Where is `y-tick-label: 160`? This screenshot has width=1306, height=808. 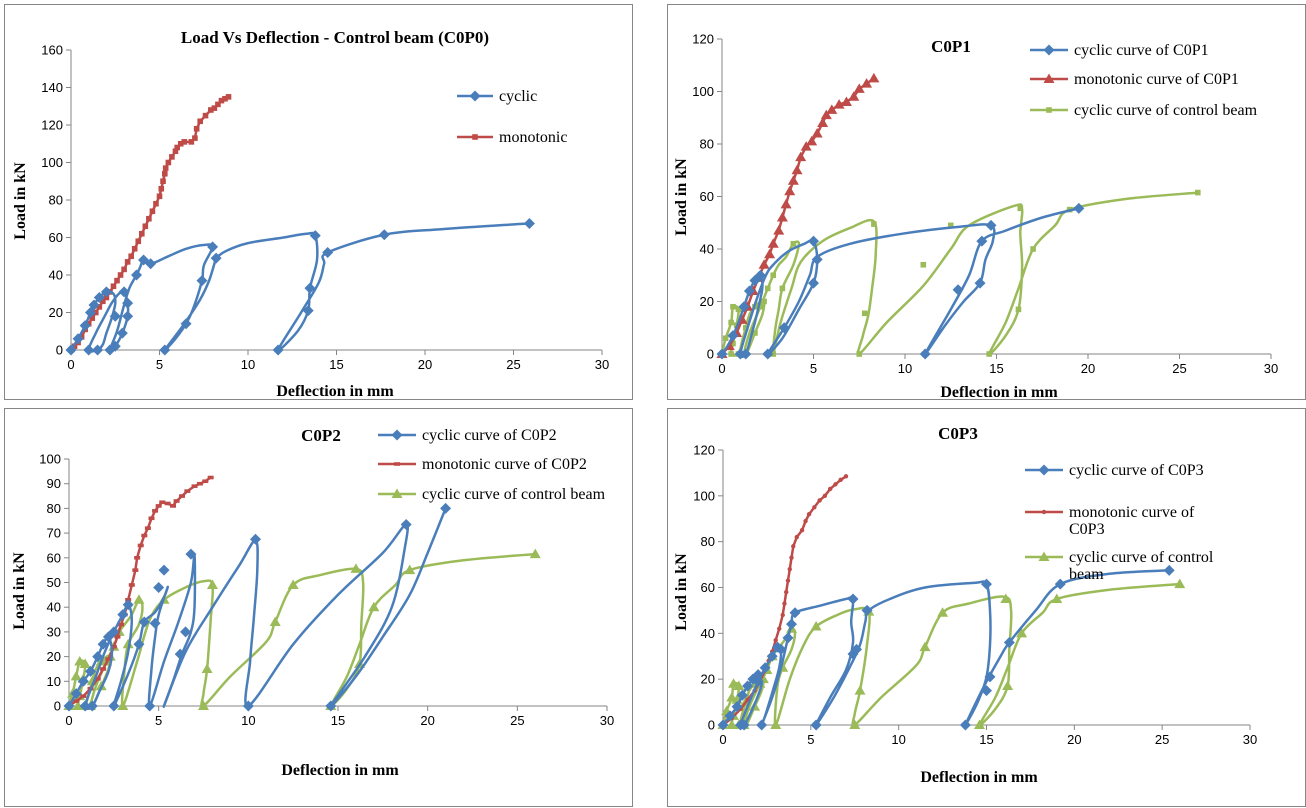 y-tick-label: 160 is located at coordinates (52, 50).